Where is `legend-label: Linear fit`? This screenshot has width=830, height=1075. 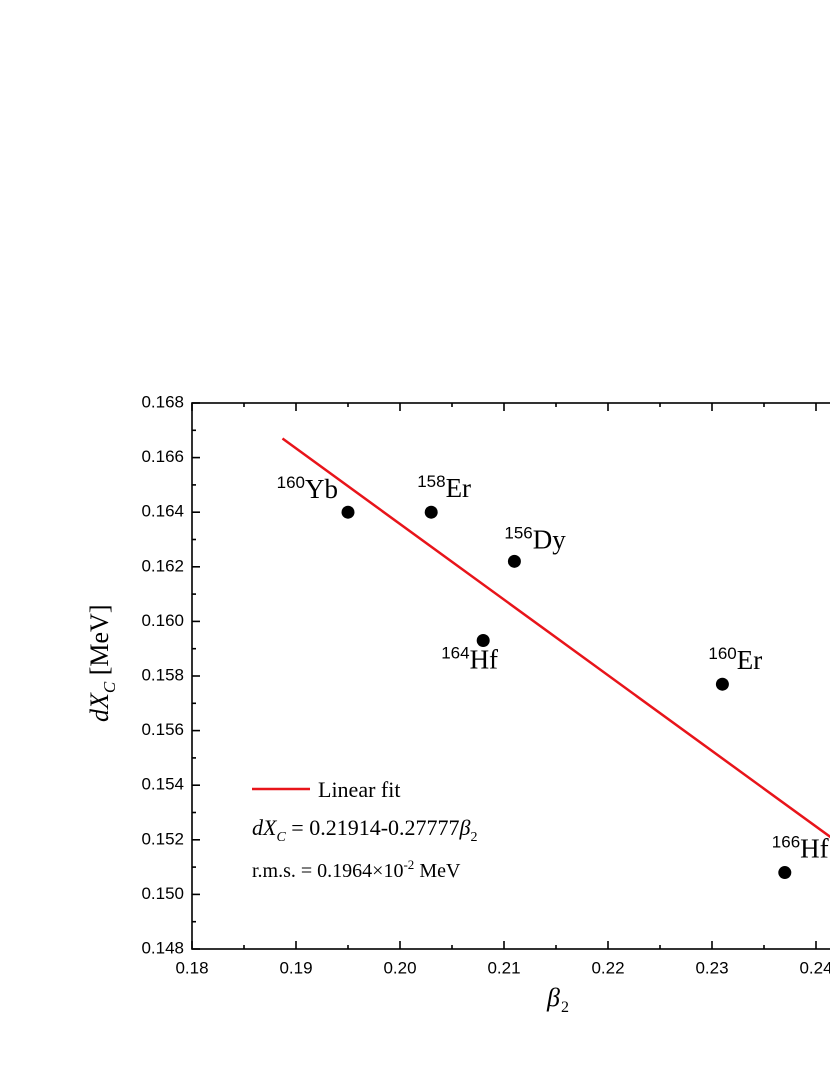 legend-label: Linear fit is located at coordinates (359, 789).